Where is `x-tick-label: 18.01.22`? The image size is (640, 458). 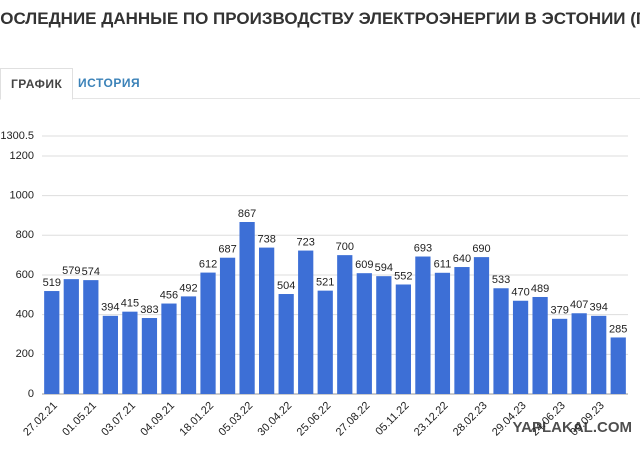
x-tick-label: 18.01.22 is located at coordinates (196, 419).